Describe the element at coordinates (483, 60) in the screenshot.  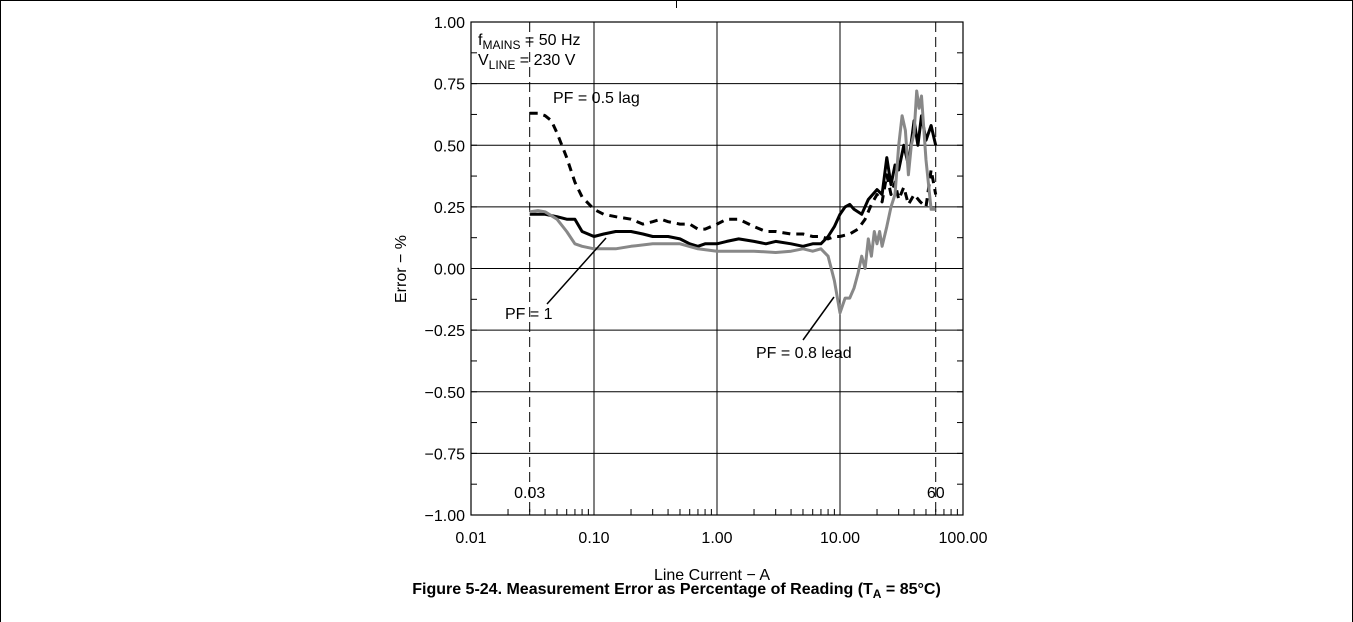
I see `condition-v-symbol: V` at that location.